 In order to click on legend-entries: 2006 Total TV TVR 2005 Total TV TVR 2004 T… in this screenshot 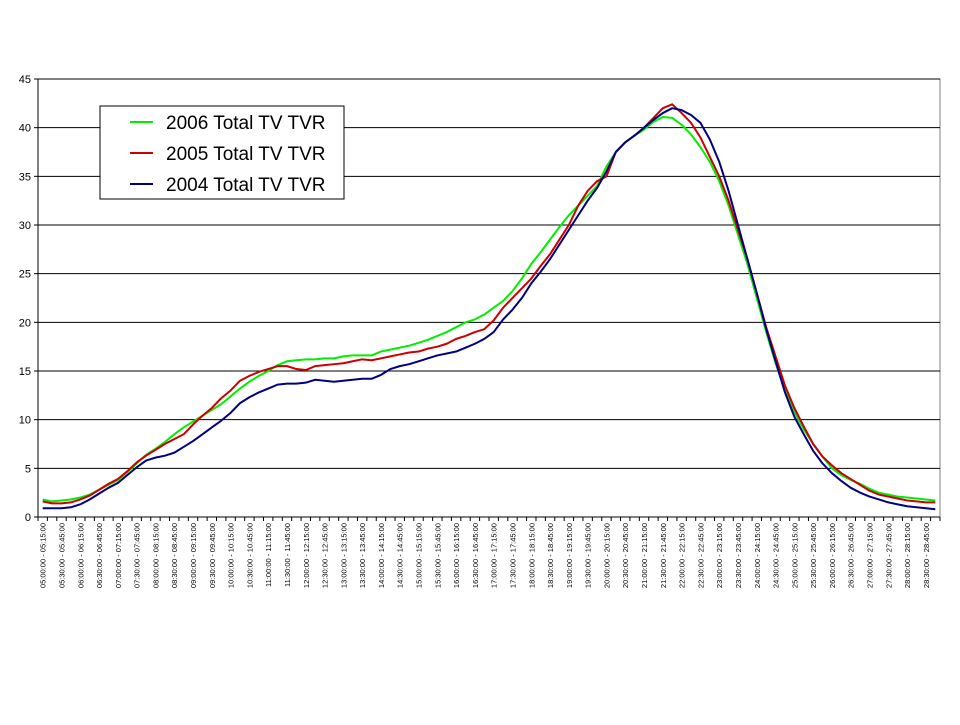, I will do `click(228, 154)`.